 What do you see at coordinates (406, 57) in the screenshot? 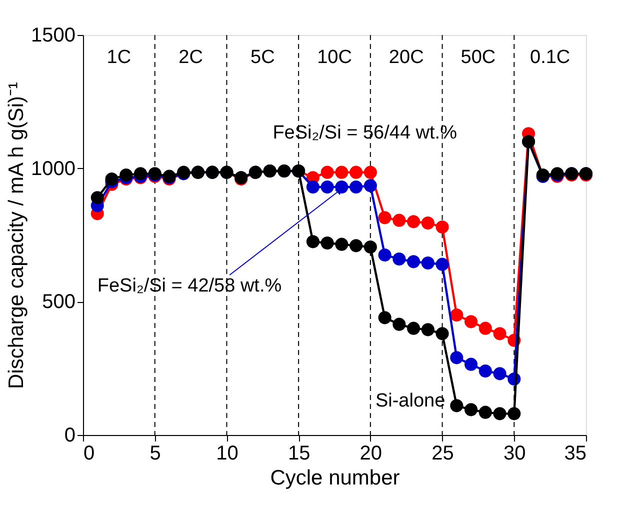
I see `annotation: 20C` at bounding box center [406, 57].